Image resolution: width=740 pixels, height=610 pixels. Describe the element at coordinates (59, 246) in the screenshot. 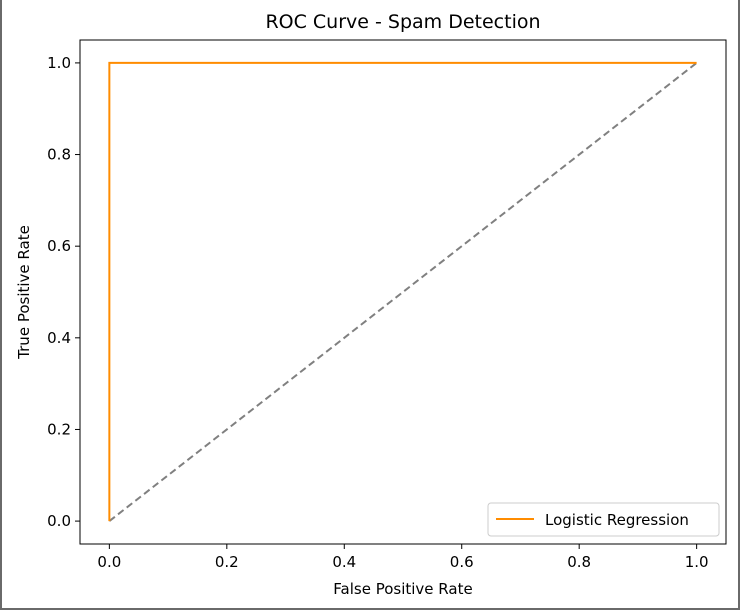

I see `y-tick-label: 0.6` at that location.